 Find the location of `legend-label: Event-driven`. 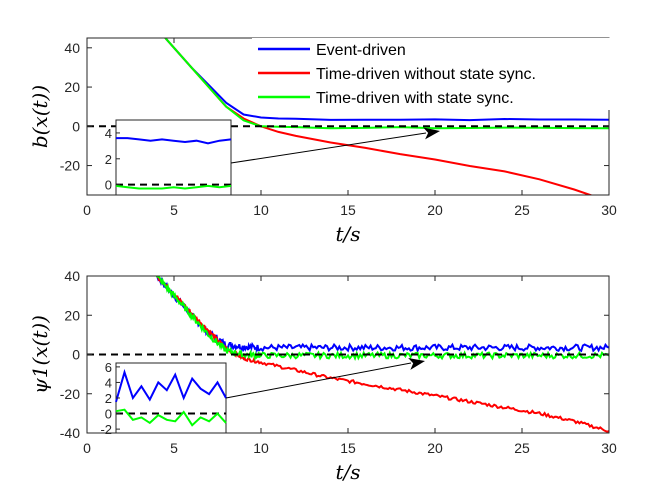

legend-label: Event-driven is located at coordinates (361, 50).